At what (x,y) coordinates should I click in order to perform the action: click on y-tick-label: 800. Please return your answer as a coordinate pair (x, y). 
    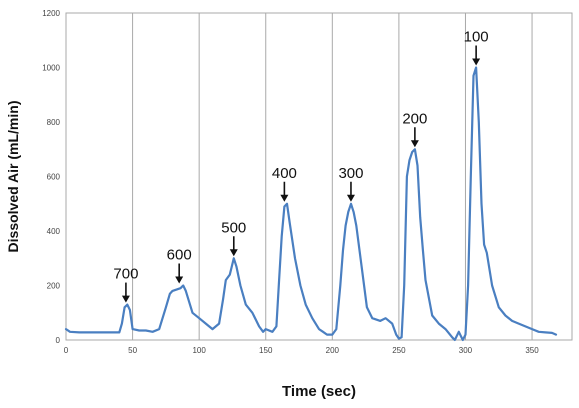
    Looking at the image, I should click on (54, 122).